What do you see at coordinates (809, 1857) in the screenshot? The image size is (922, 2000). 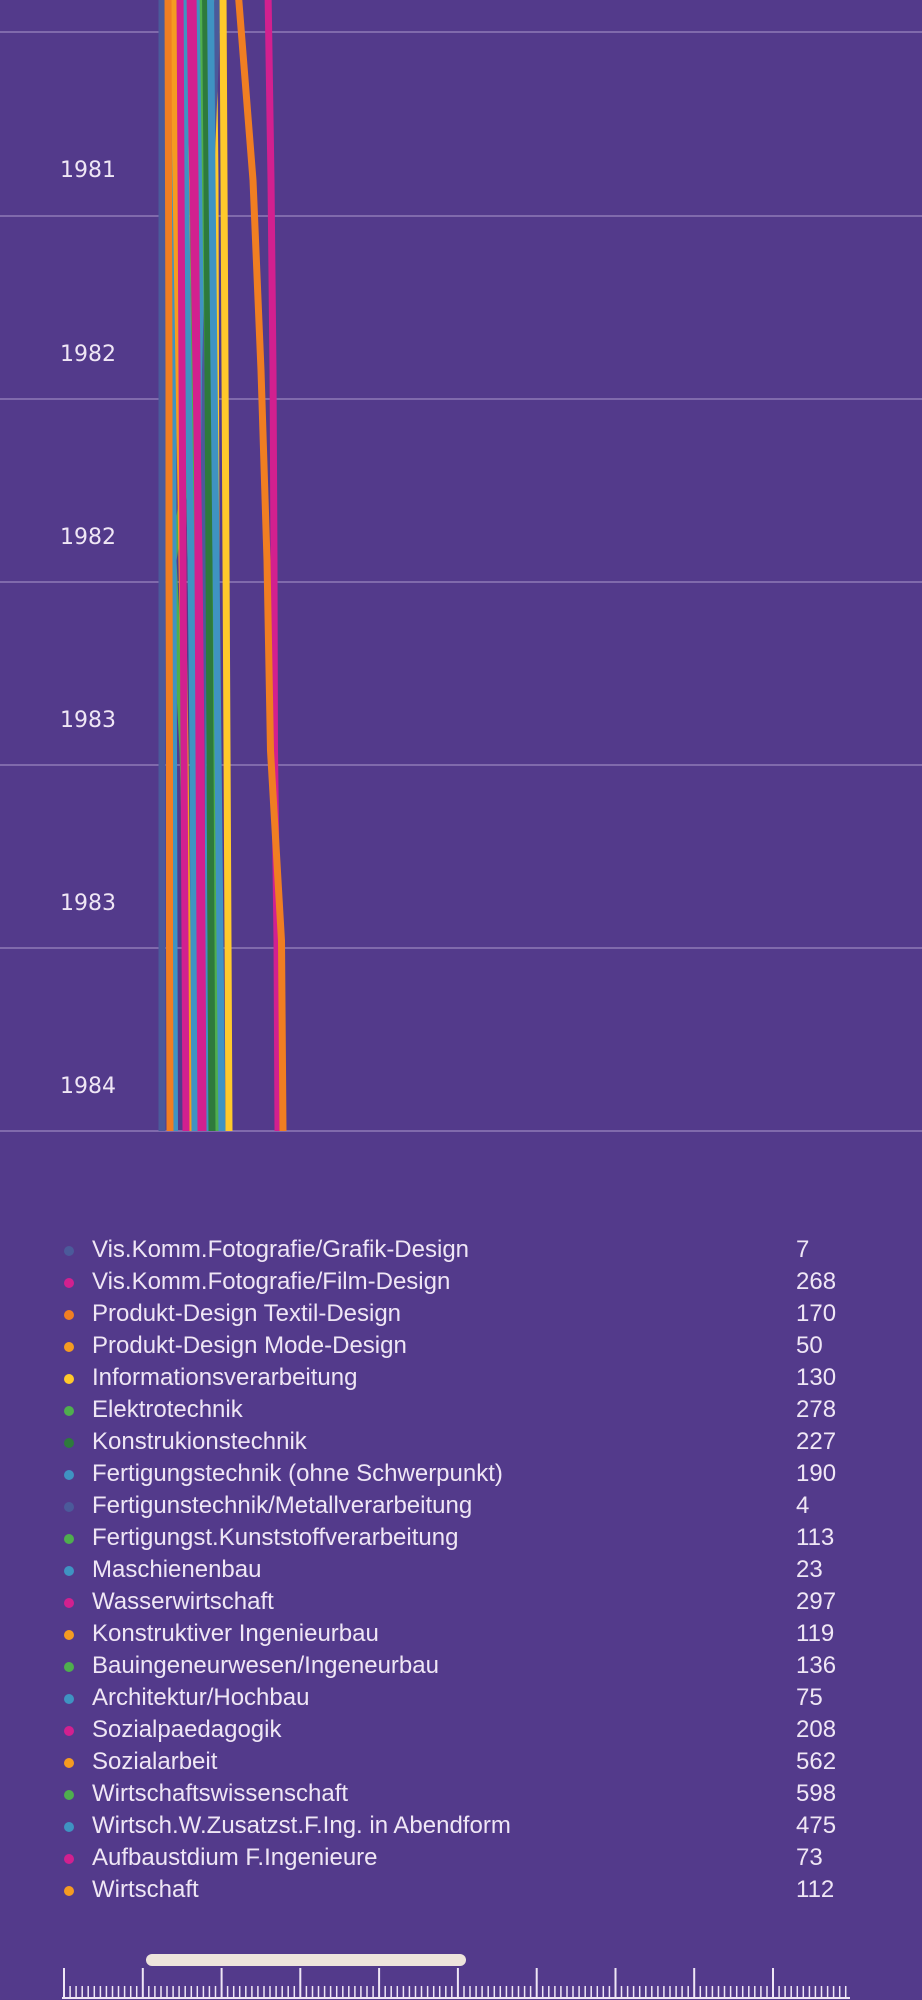 I see `legend-value: 73` at bounding box center [809, 1857].